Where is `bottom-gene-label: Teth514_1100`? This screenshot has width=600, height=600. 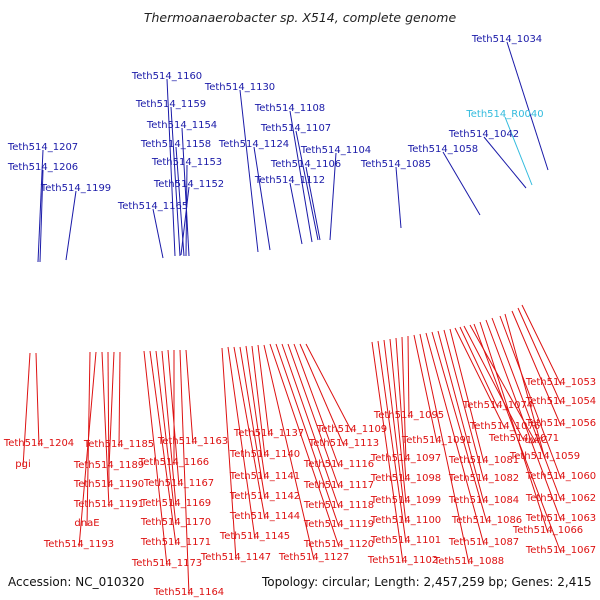
bottom-gene-label: Teth514_1100 is located at coordinates (405, 520).